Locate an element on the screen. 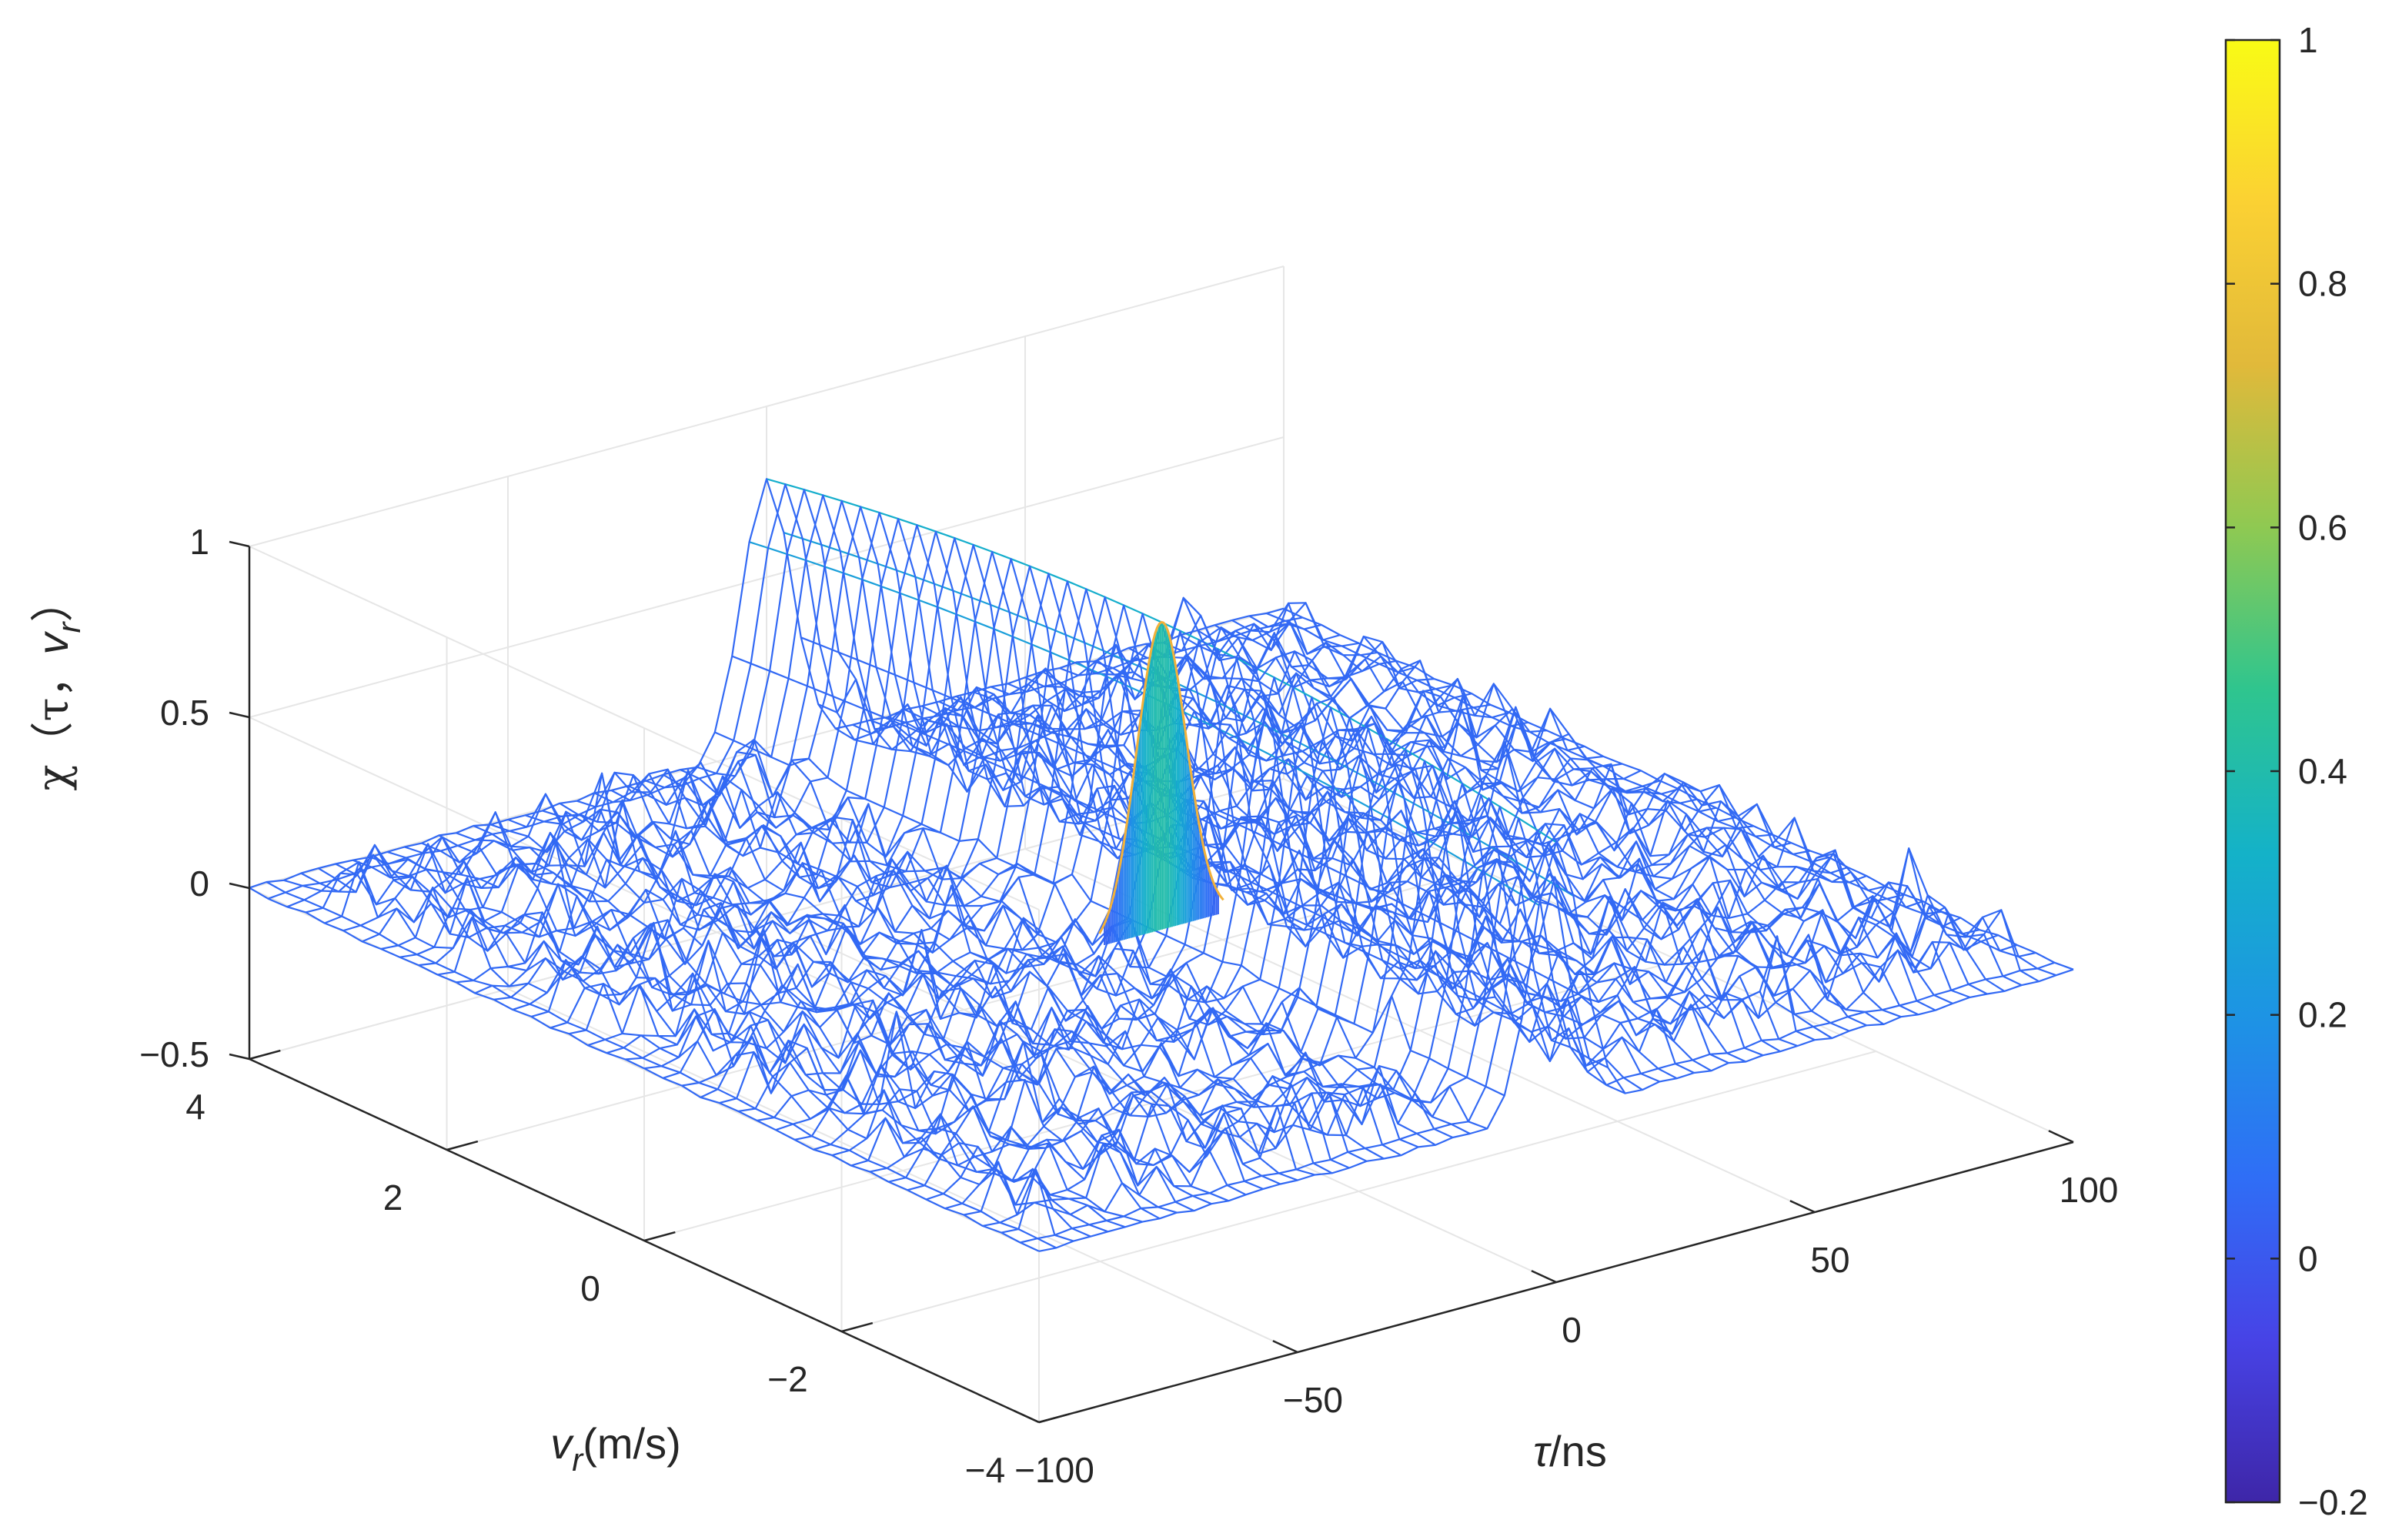  colorbar-tick-label: −0.2 is located at coordinates (2333, 1502).